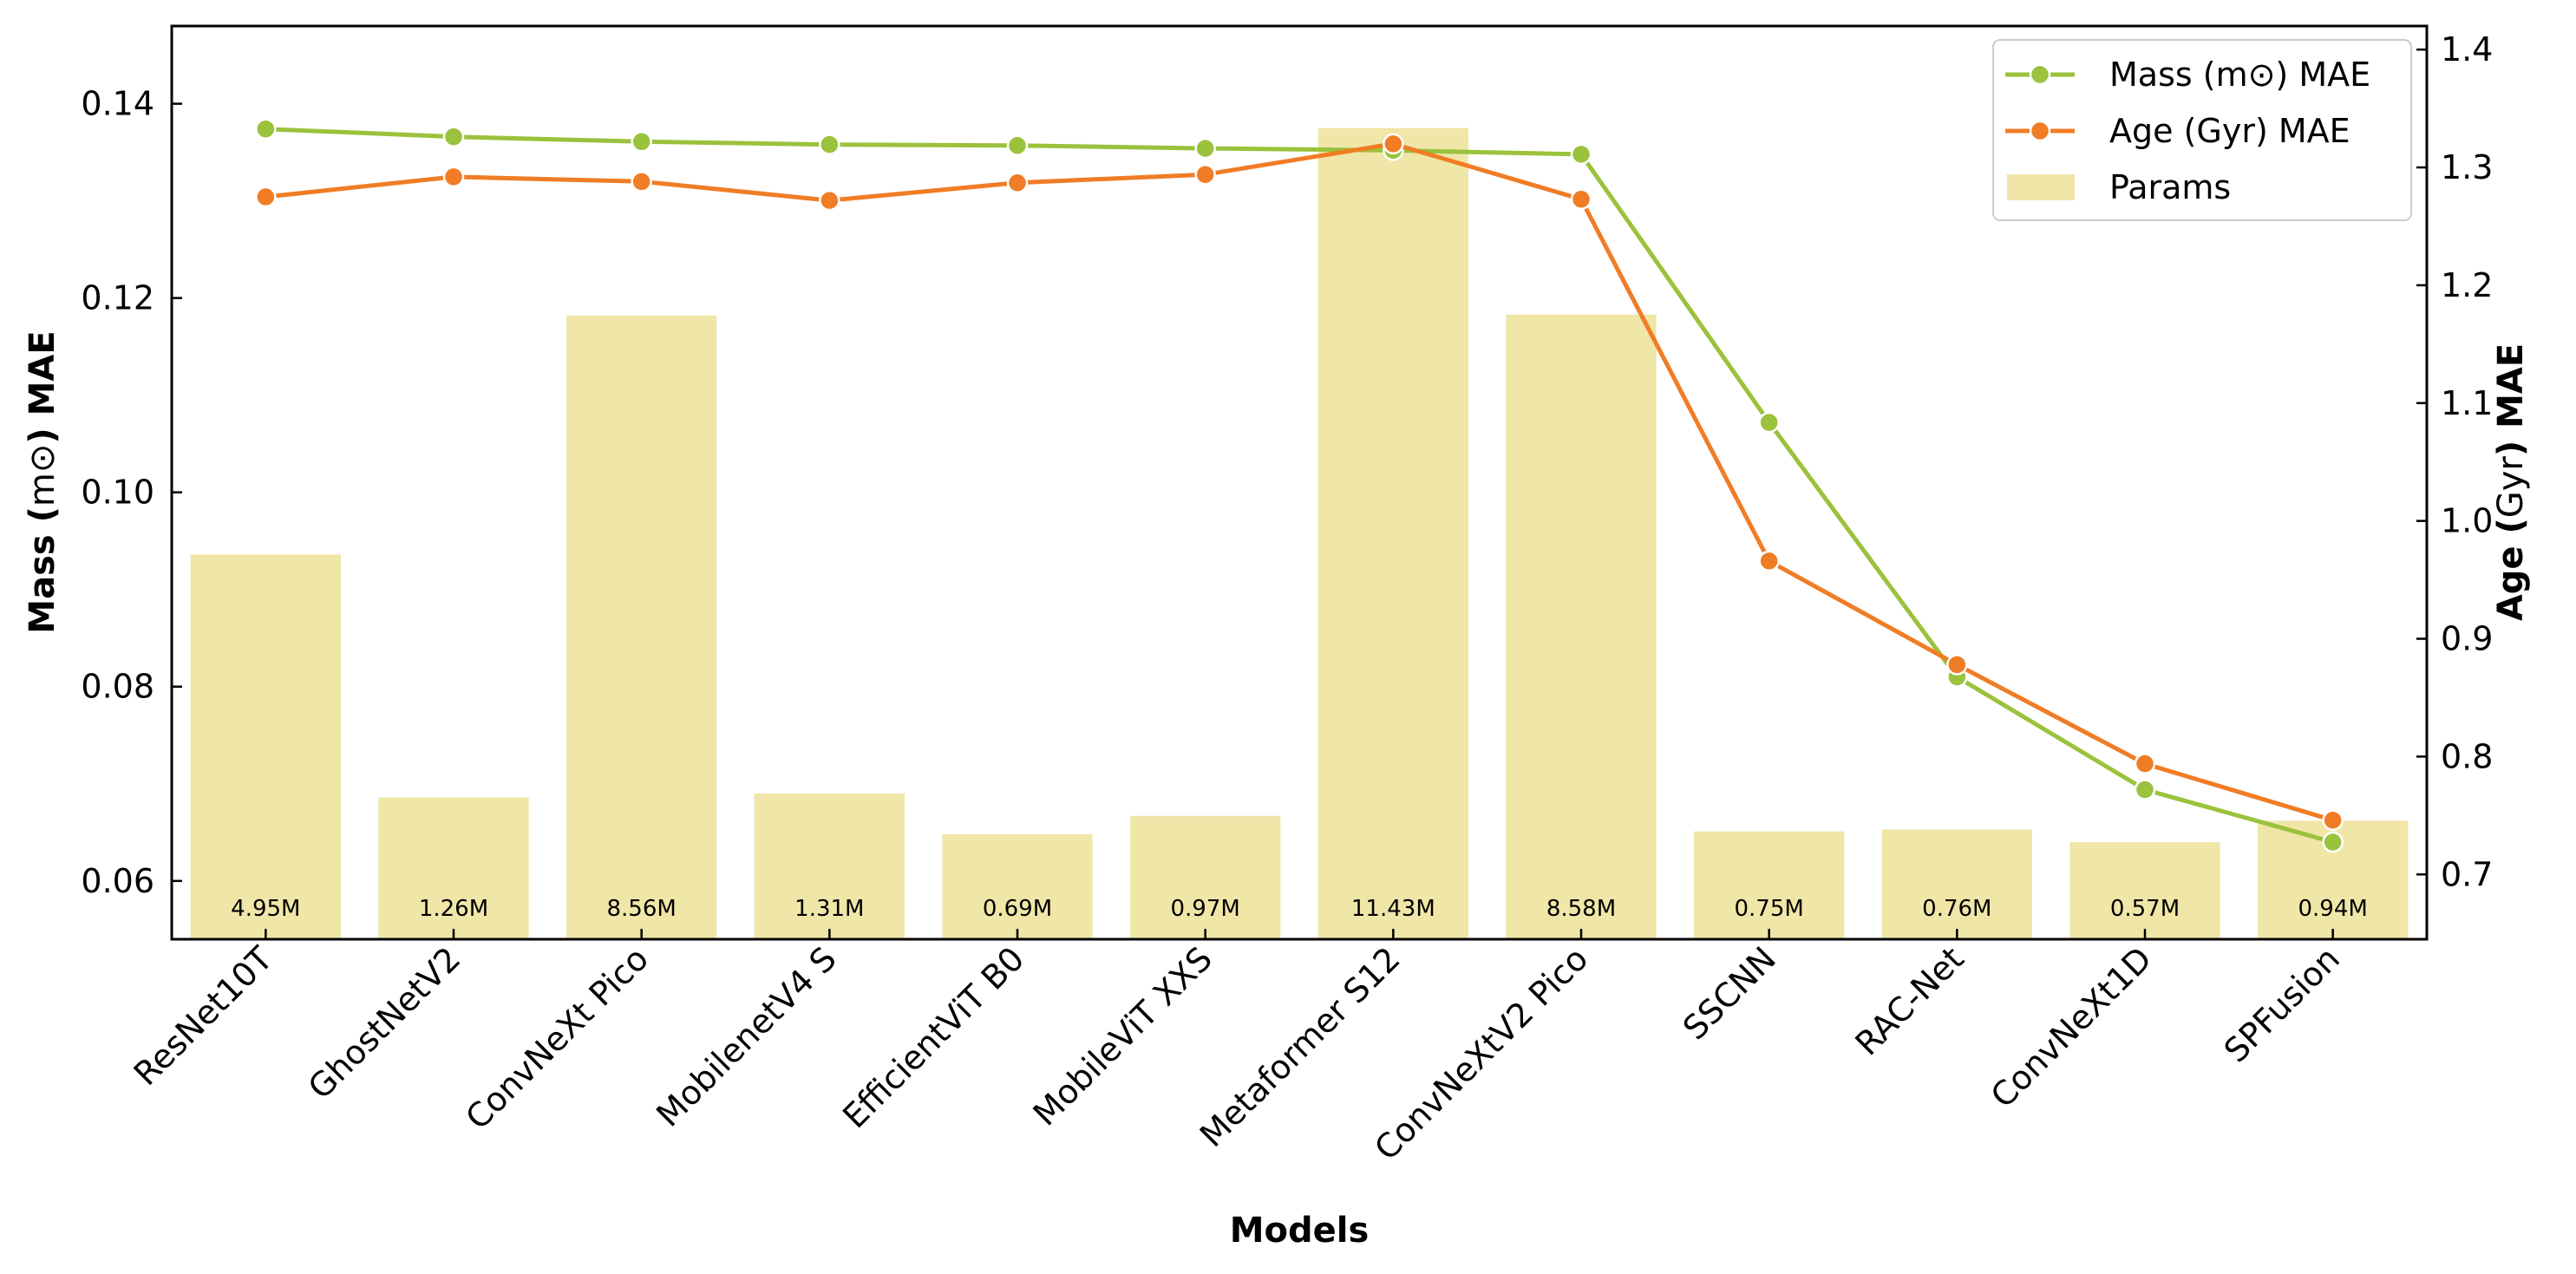  I want to click on param-label-7: 8.58M, so click(1581, 909).